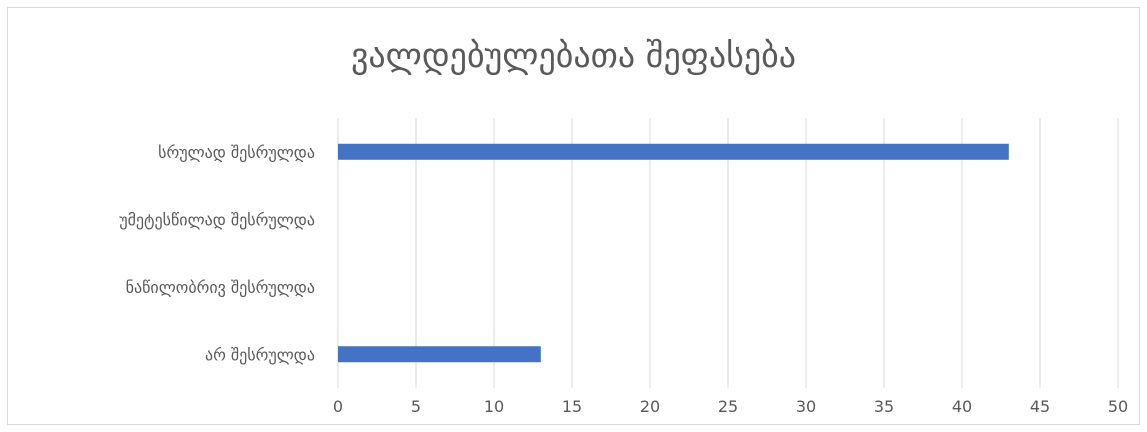 This screenshot has width=1147, height=432. Describe the element at coordinates (884, 406) in the screenshot. I see `x-tick-label: 35` at that location.